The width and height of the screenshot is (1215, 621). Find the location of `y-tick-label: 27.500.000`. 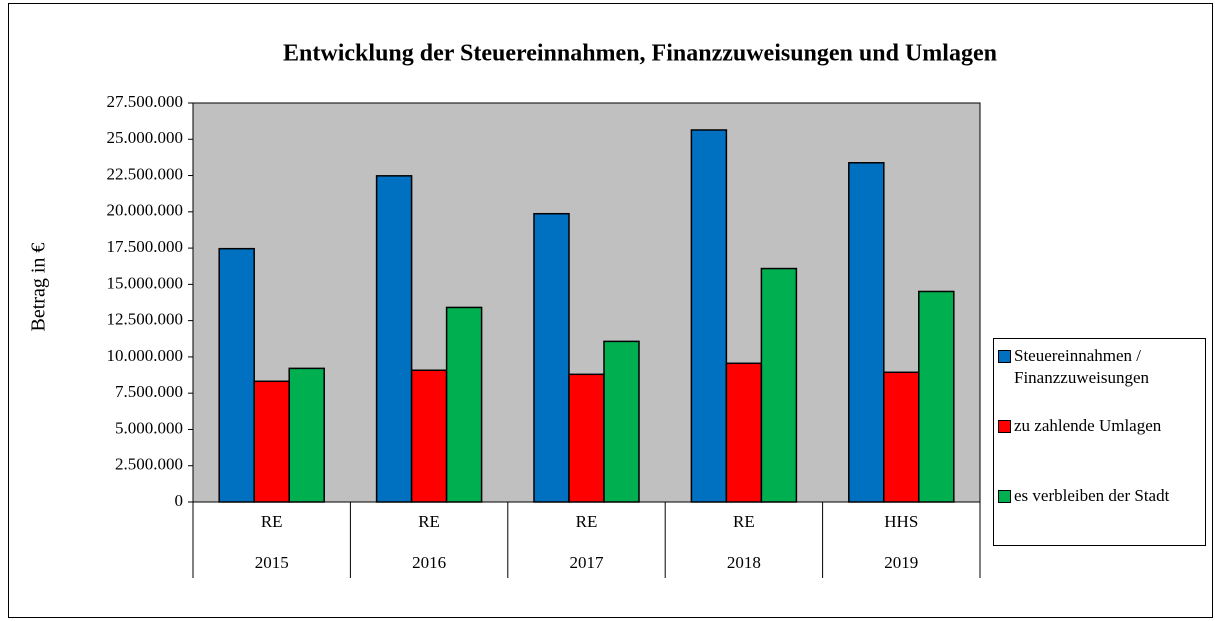

y-tick-label: 27.500.000 is located at coordinates (145, 101).